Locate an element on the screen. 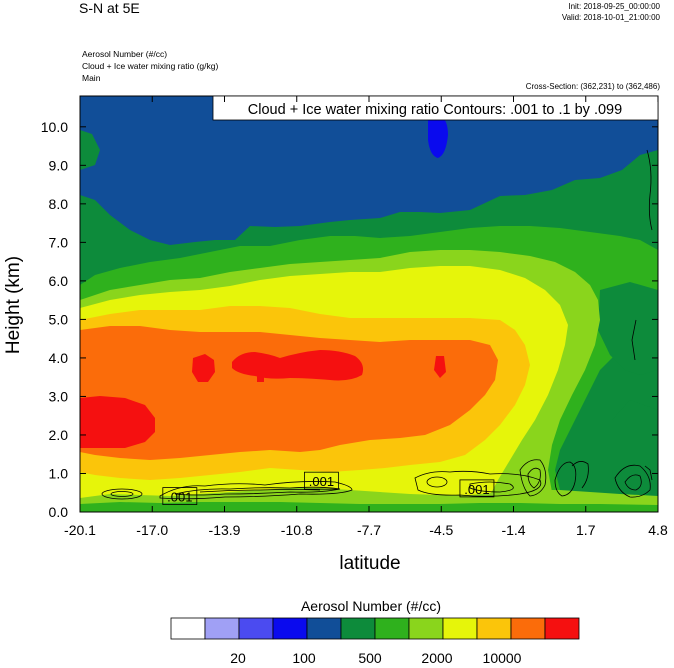 Image resolution: width=674 pixels, height=668 pixels. x-tick-label: -20.1 is located at coordinates (80, 530).